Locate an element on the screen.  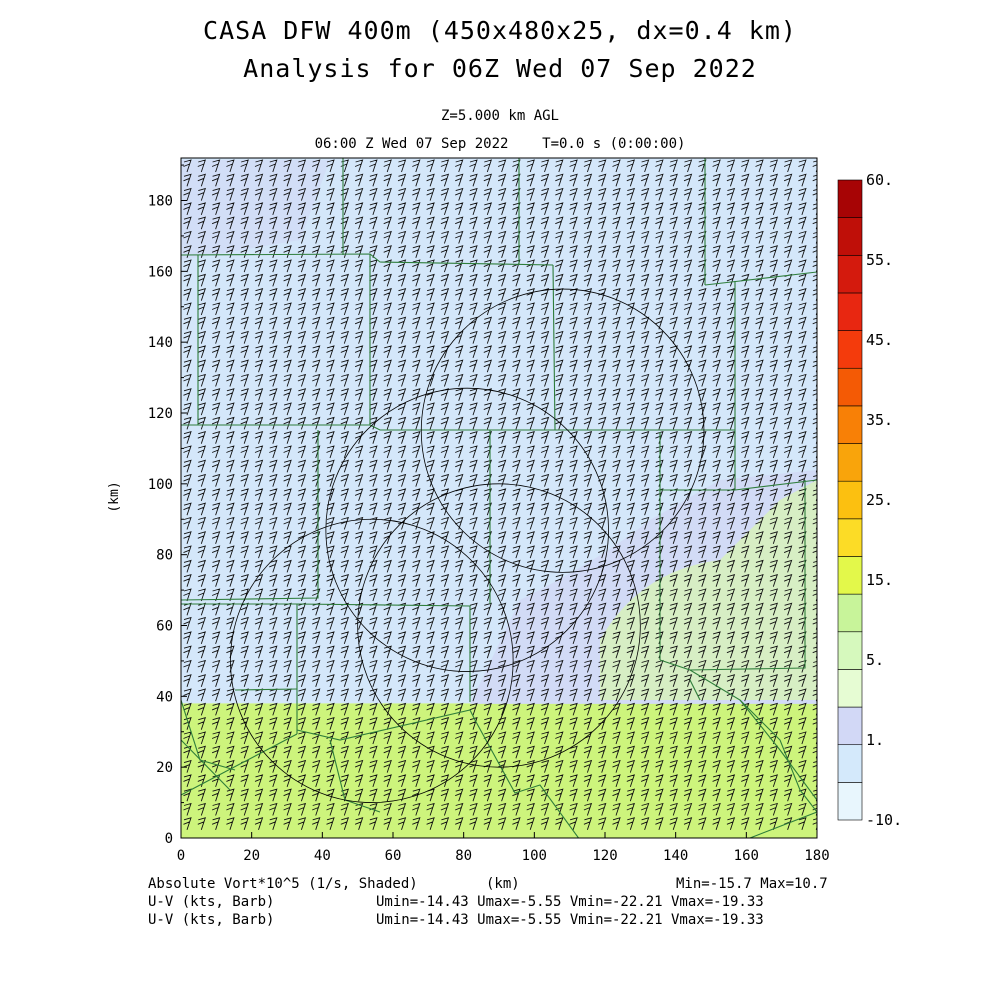
x-tick-label: 20 is located at coordinates (251, 856).